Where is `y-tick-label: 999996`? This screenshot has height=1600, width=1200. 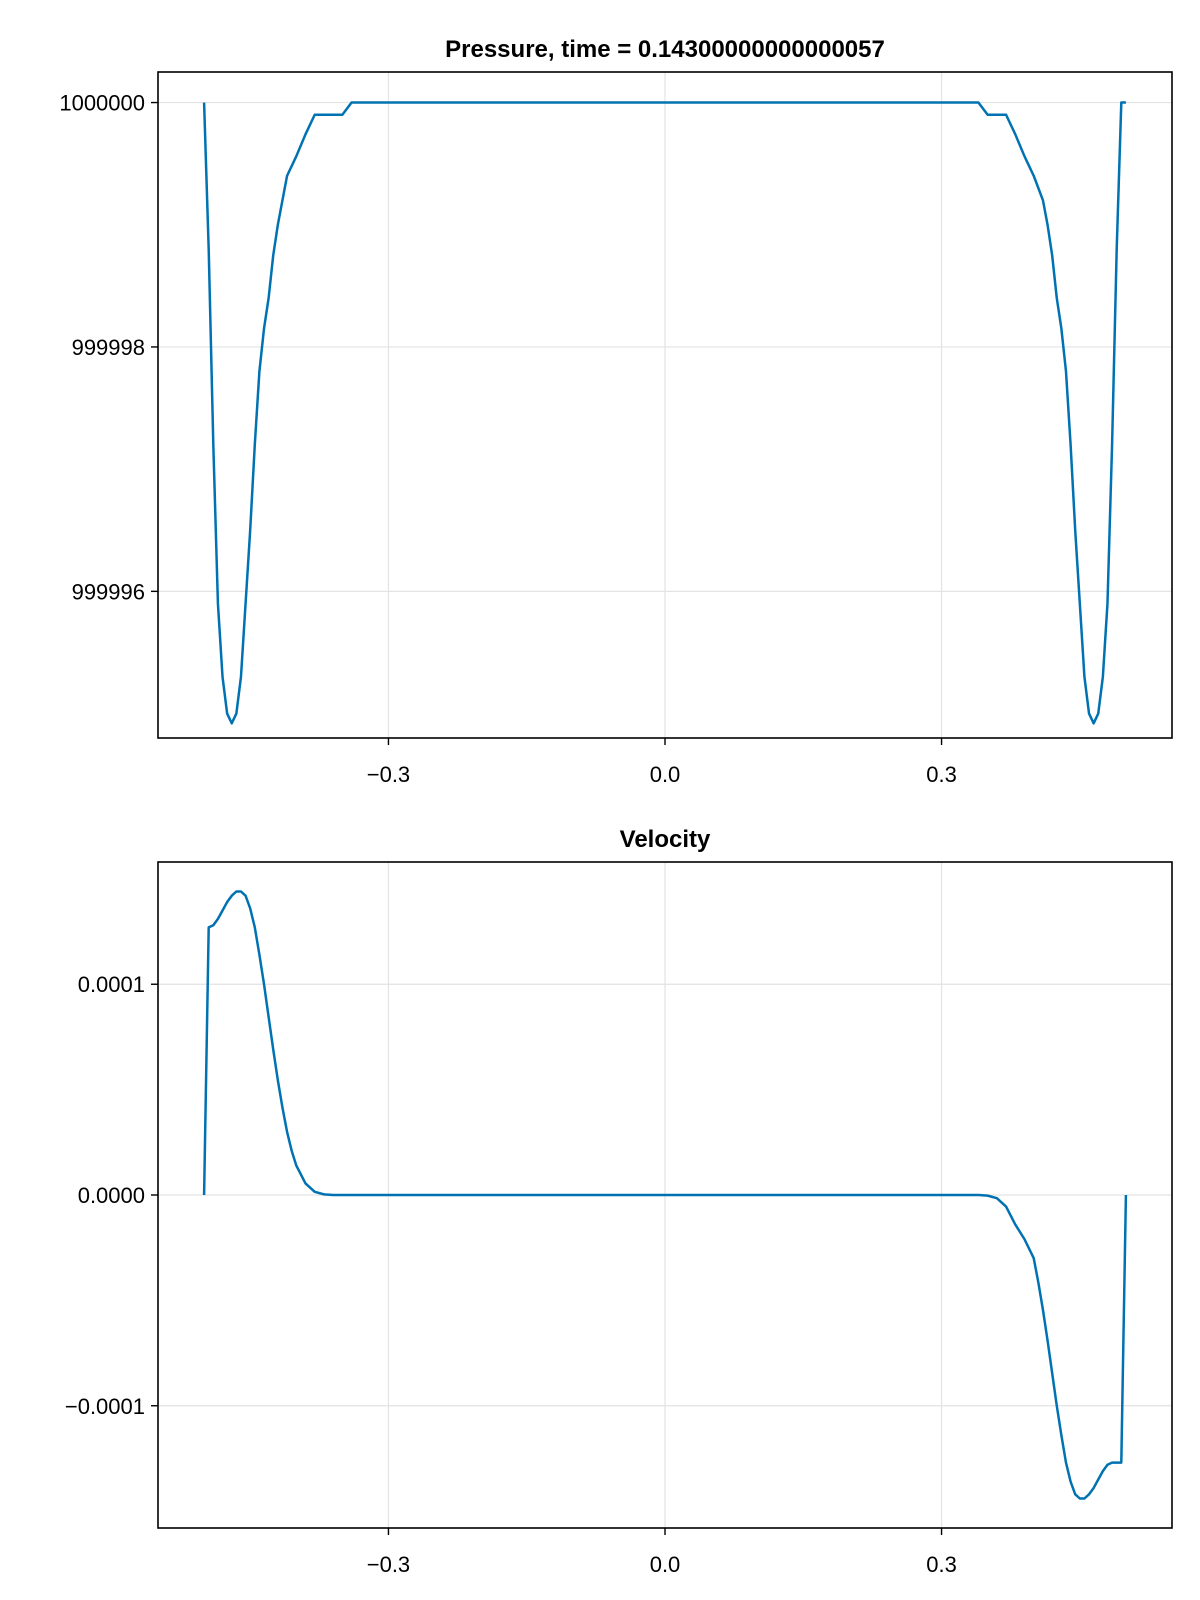
y-tick-label: 999996 is located at coordinates (108, 591).